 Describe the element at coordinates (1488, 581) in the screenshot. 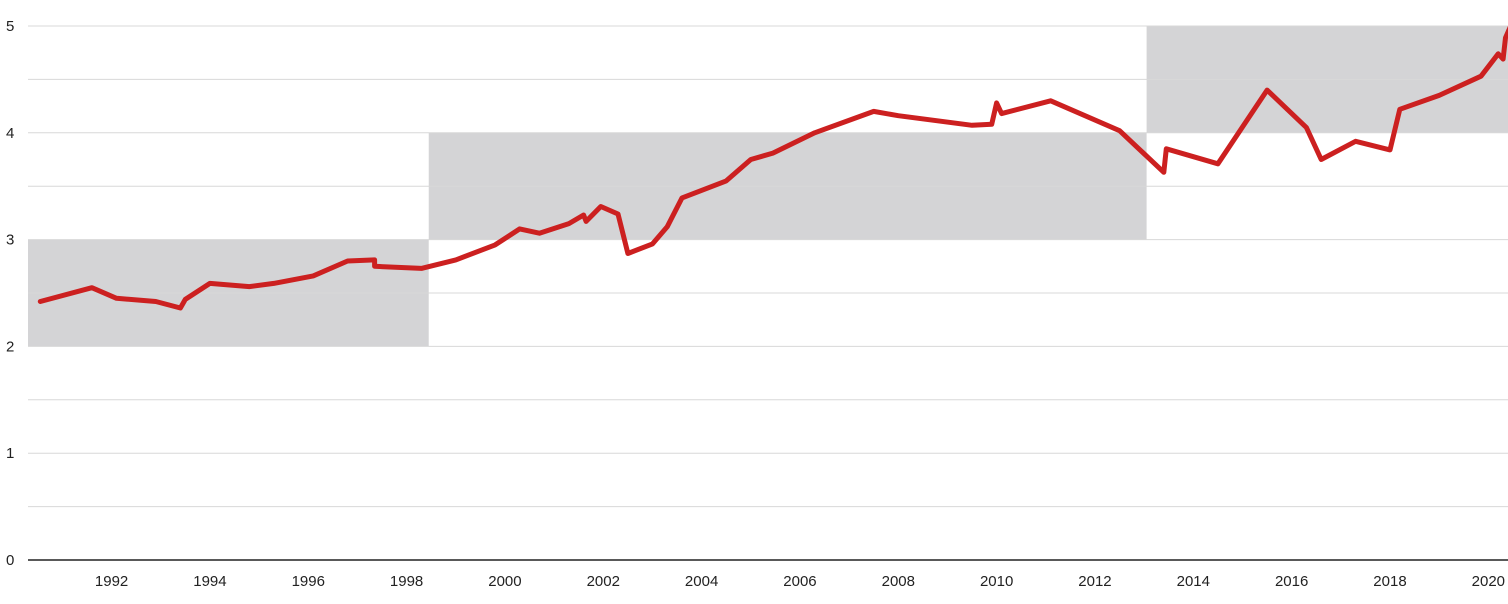

I see `x-tick-label: 2020` at that location.